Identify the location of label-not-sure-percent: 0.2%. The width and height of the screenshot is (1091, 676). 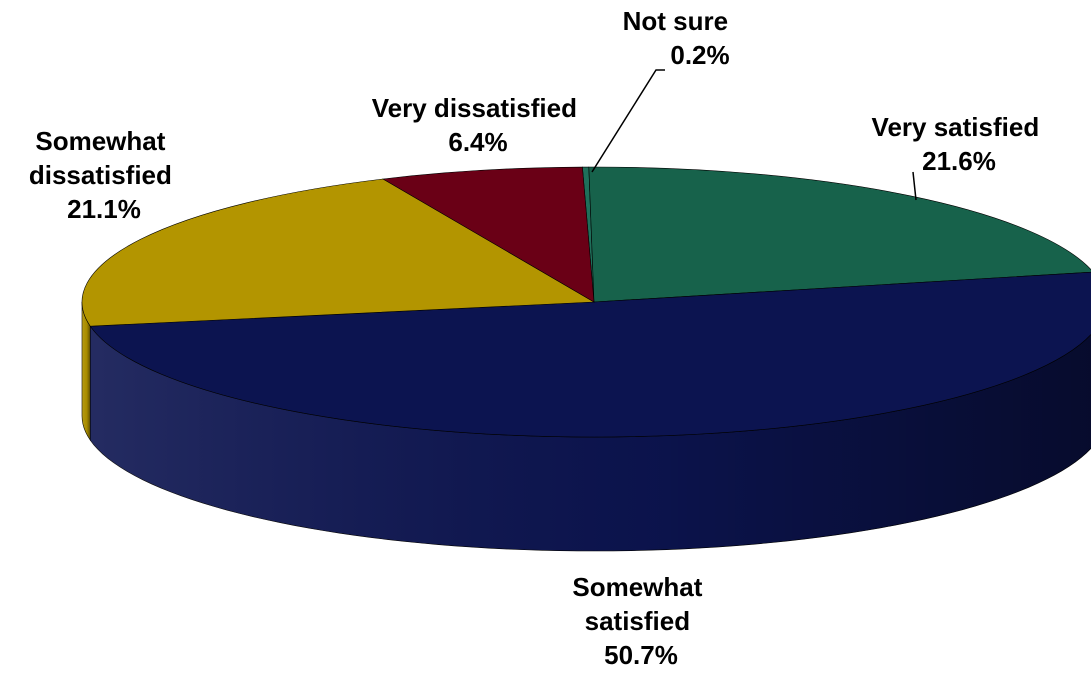
(699, 55).